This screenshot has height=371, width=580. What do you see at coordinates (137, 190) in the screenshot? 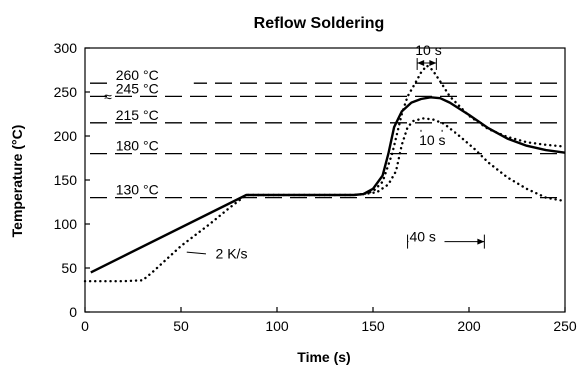
I see `ref-label-130: 130 °C` at bounding box center [137, 190].